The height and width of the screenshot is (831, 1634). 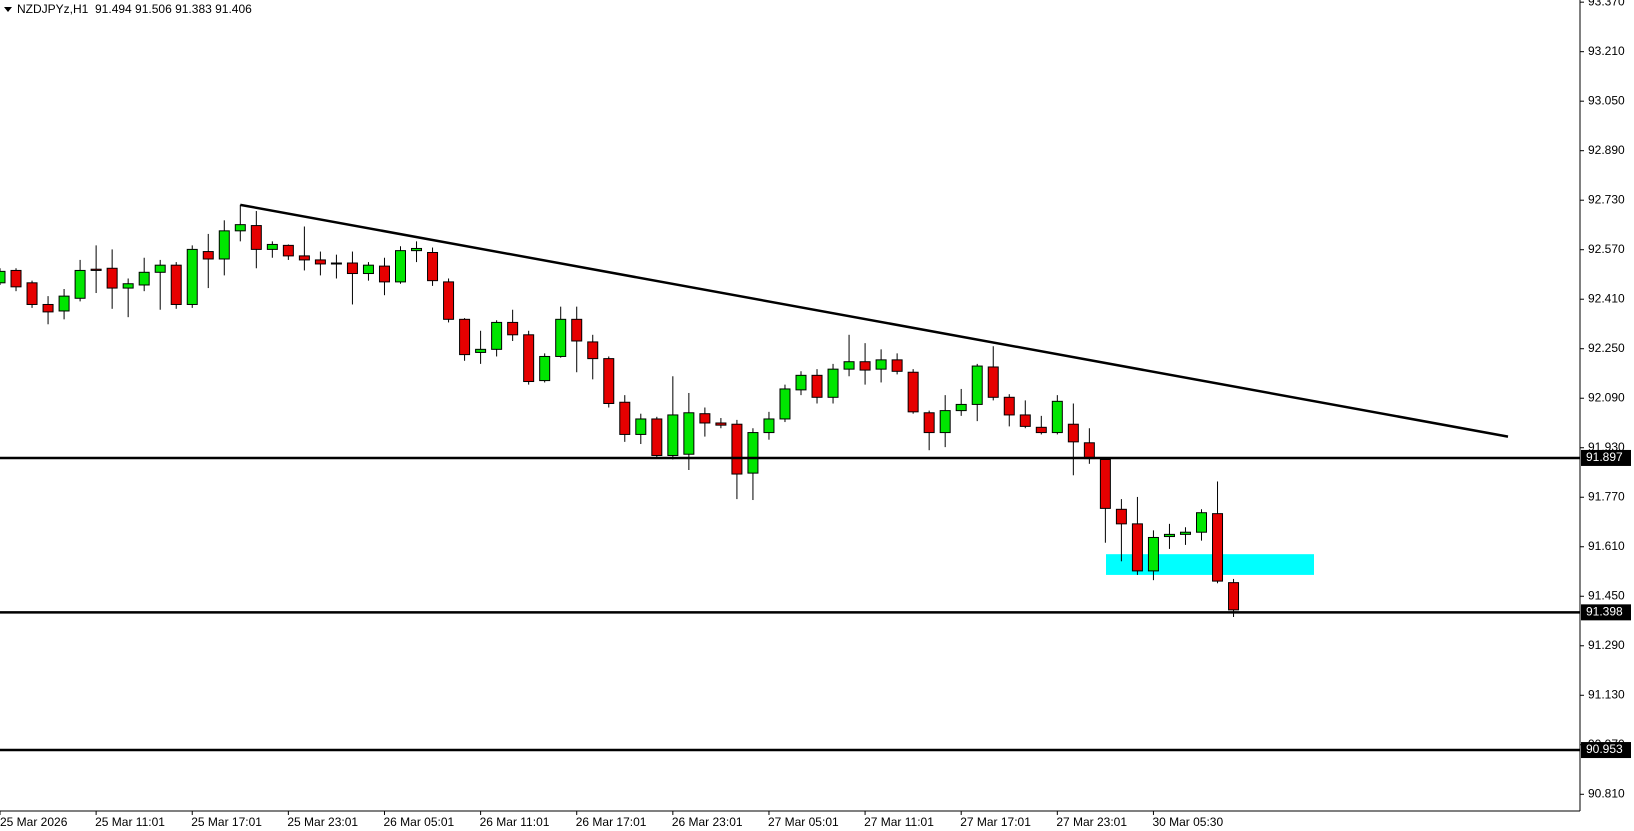 What do you see at coordinates (1606, 199) in the screenshot?
I see `y-tick-label: 92.730` at bounding box center [1606, 199].